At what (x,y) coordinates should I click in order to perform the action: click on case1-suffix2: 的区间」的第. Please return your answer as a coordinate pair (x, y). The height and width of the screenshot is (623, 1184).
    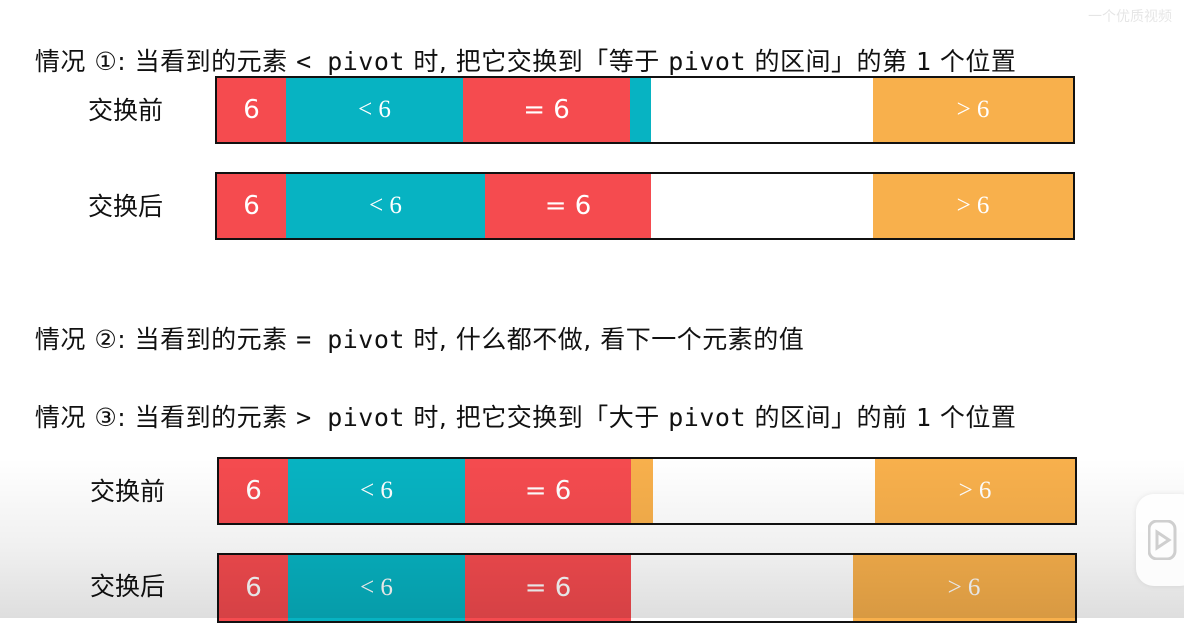
    Looking at the image, I should click on (831, 61).